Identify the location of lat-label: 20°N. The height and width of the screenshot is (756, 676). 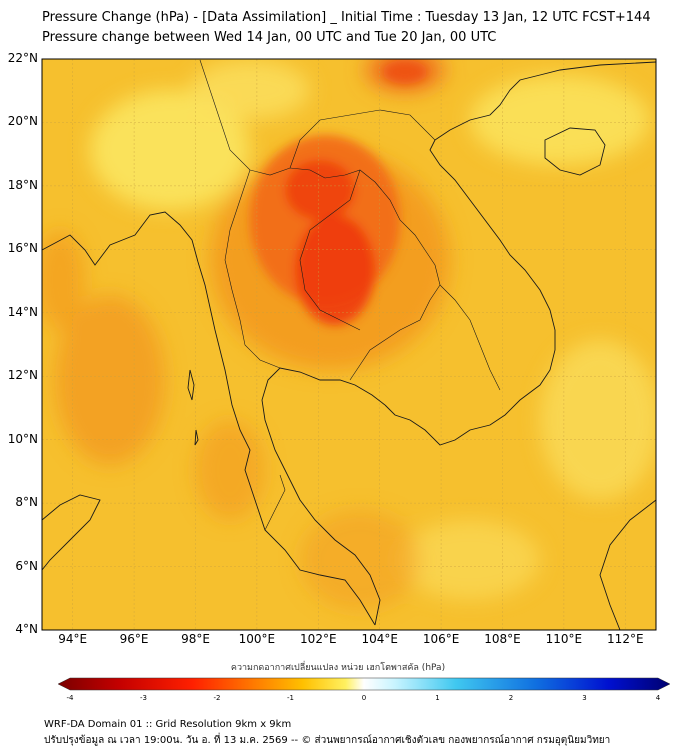
(22, 121).